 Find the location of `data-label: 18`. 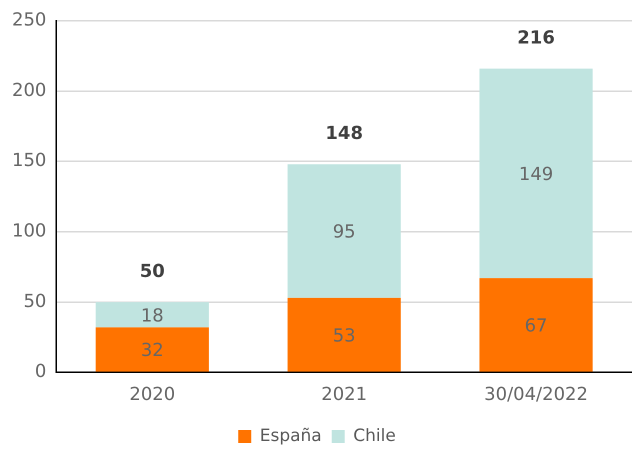

data-label: 18 is located at coordinates (152, 315).